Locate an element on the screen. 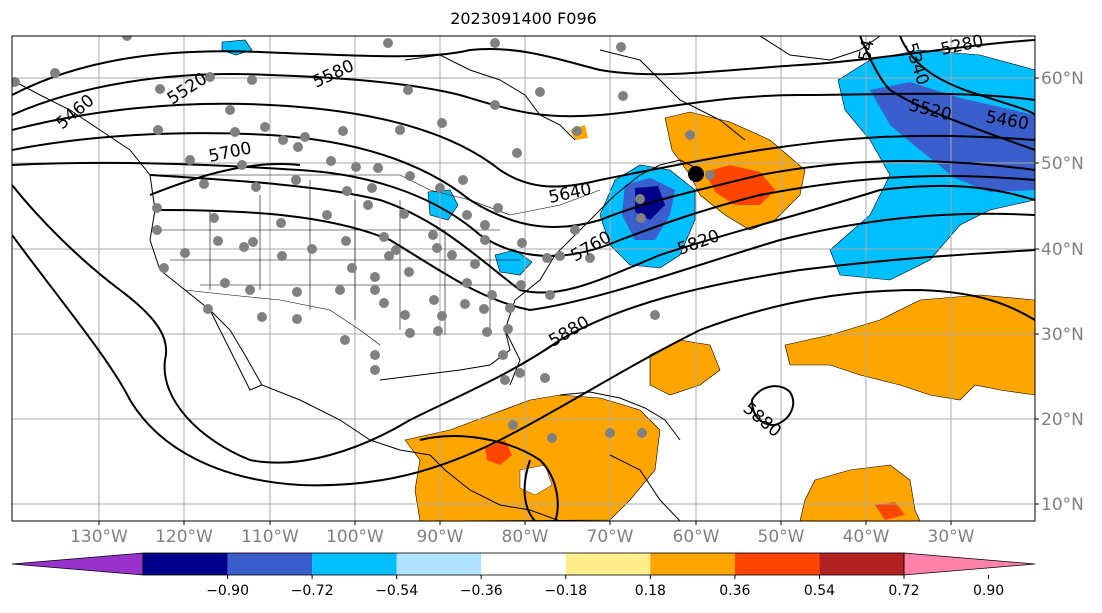 The height and width of the screenshot is (613, 1102). lat-label: 10°N is located at coordinates (1062, 505).